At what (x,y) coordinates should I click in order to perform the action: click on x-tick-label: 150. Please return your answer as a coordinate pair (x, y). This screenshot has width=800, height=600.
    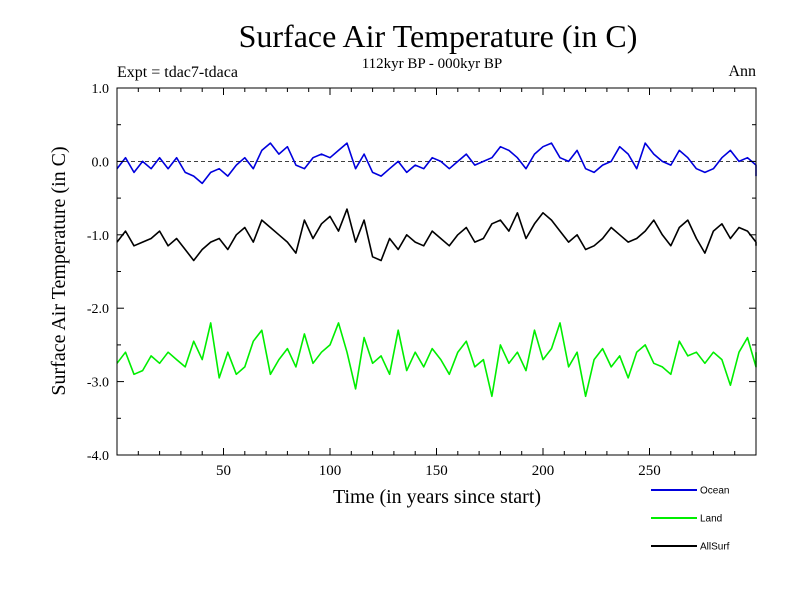
    Looking at the image, I should click on (436, 471).